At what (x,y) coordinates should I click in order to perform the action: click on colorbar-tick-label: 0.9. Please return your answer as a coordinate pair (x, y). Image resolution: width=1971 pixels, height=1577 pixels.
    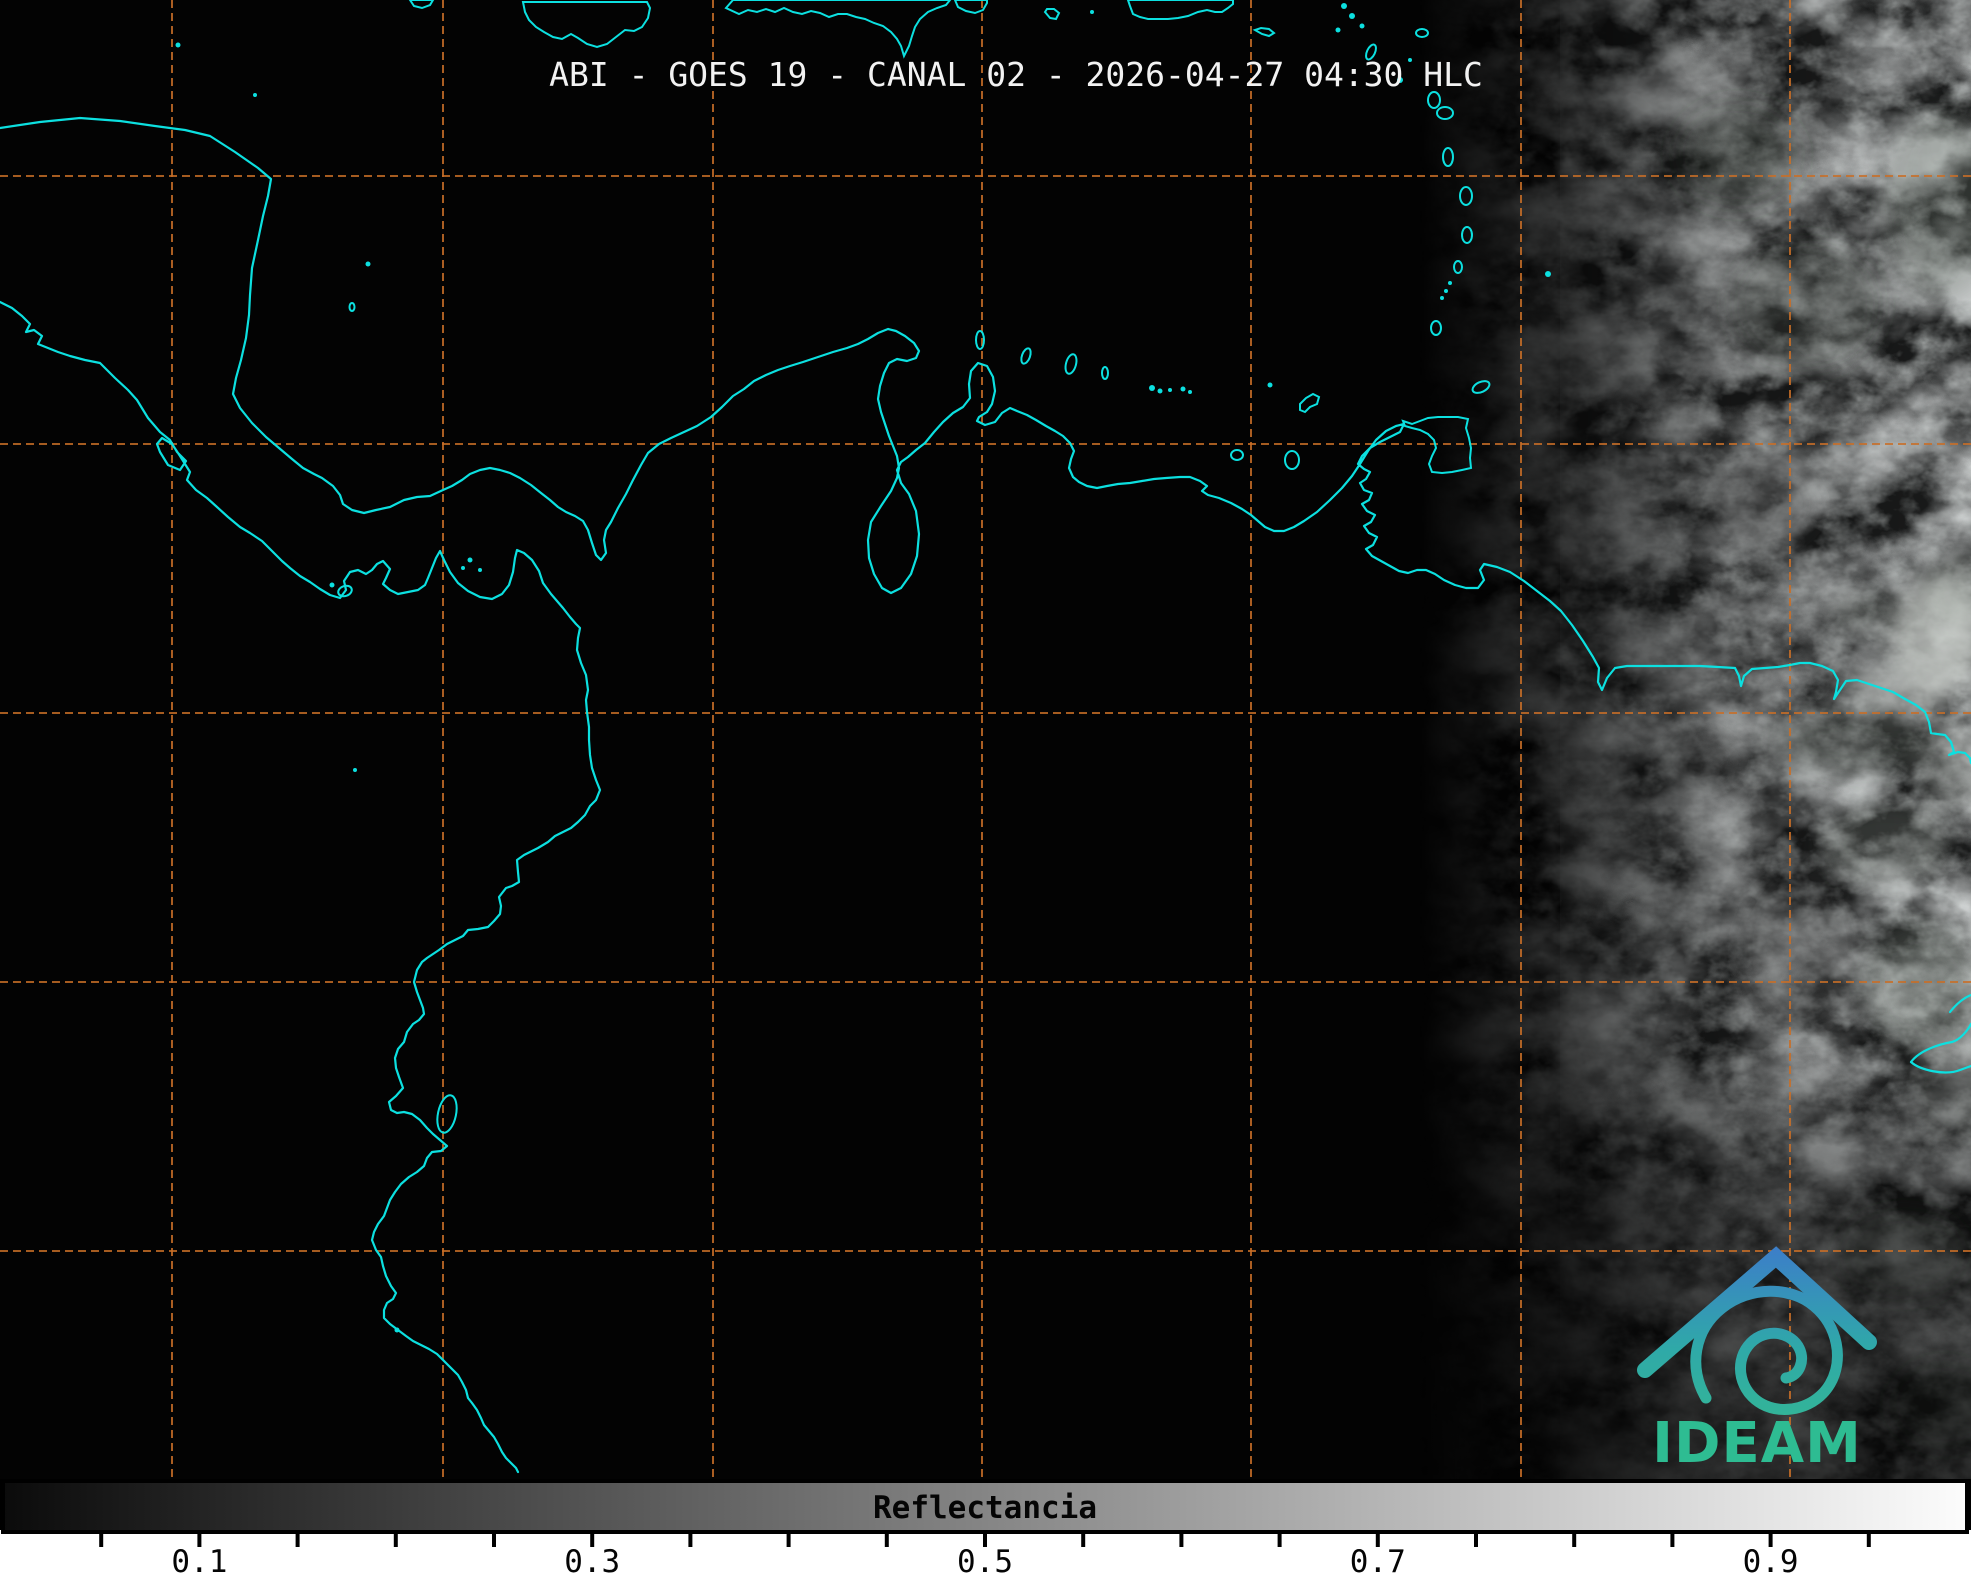
    Looking at the image, I should click on (1771, 1560).